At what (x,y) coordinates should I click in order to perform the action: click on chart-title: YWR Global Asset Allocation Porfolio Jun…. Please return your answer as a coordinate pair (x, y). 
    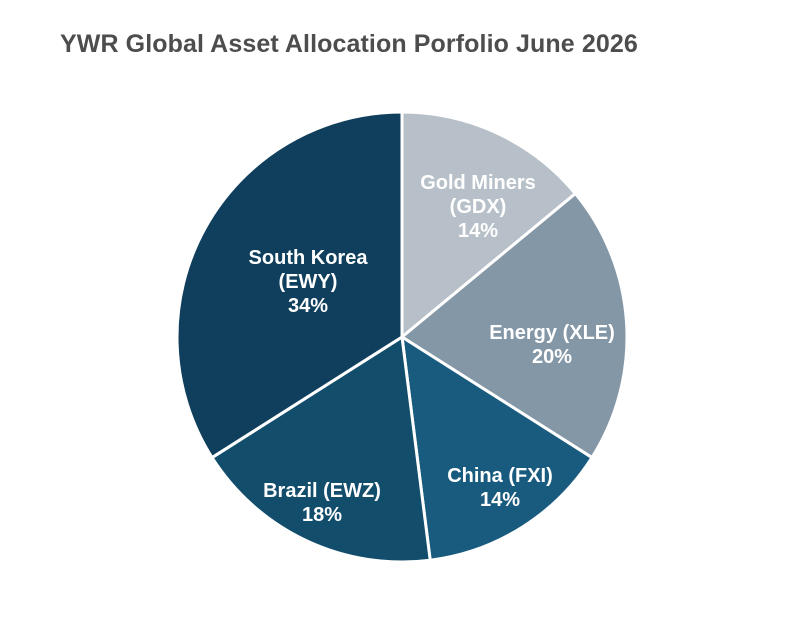
    Looking at the image, I should click on (349, 44).